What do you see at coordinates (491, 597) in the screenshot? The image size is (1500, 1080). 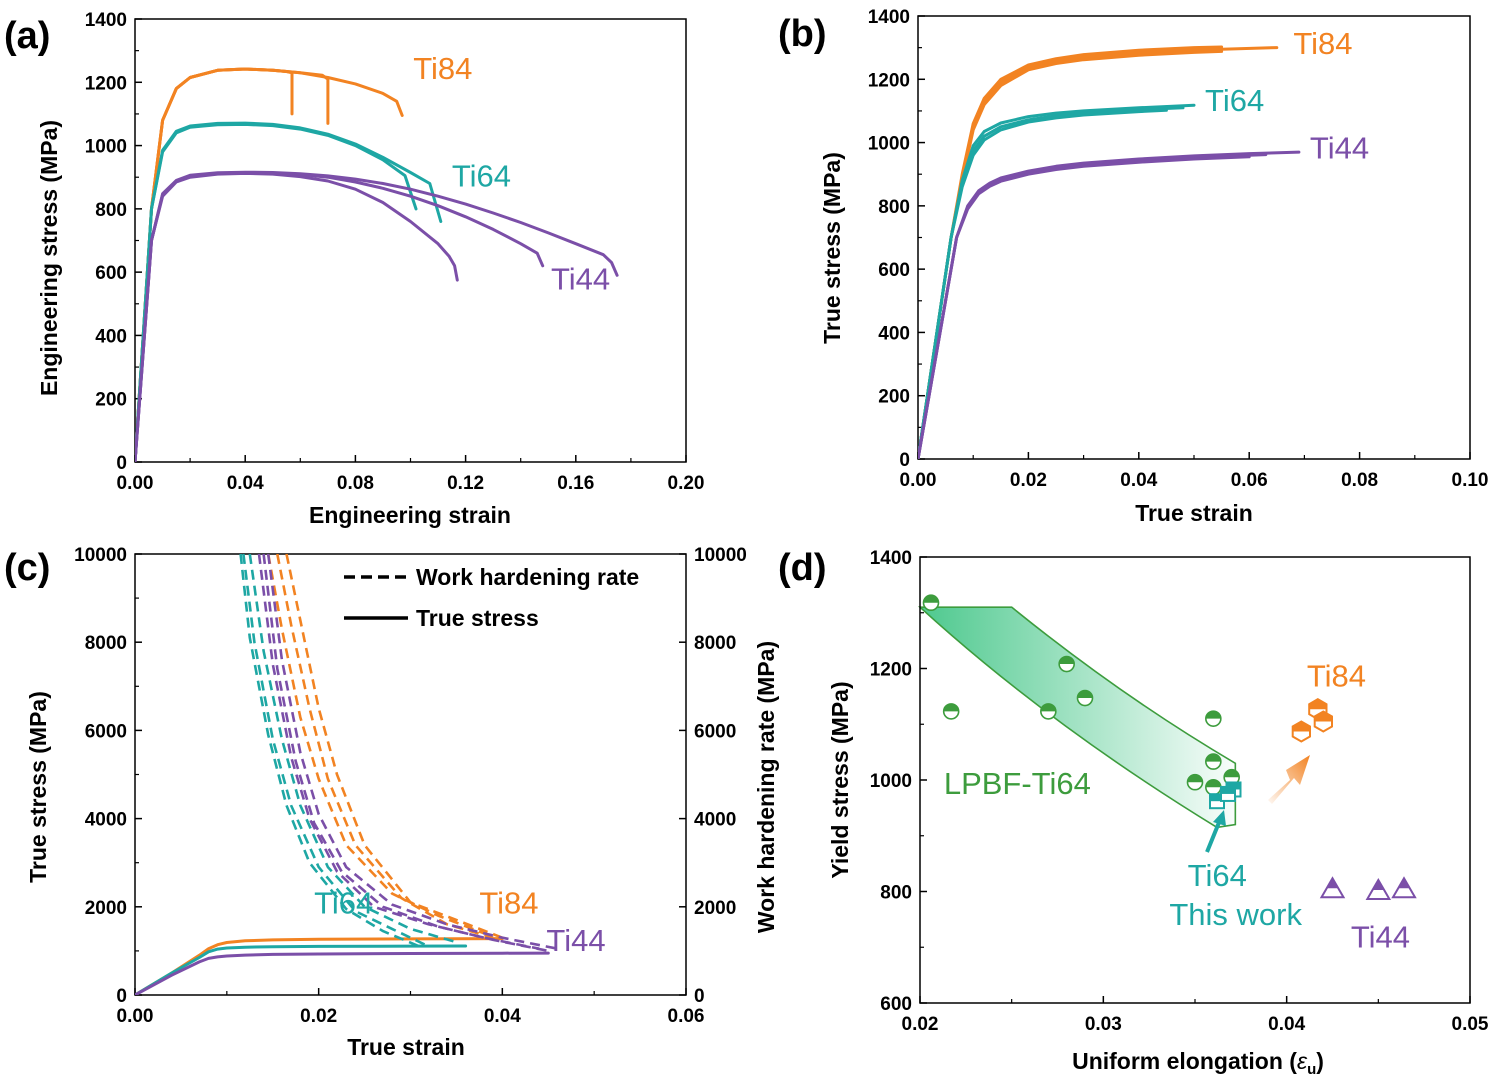 I see `panel-c-legend: Work hardening rate True stress` at bounding box center [491, 597].